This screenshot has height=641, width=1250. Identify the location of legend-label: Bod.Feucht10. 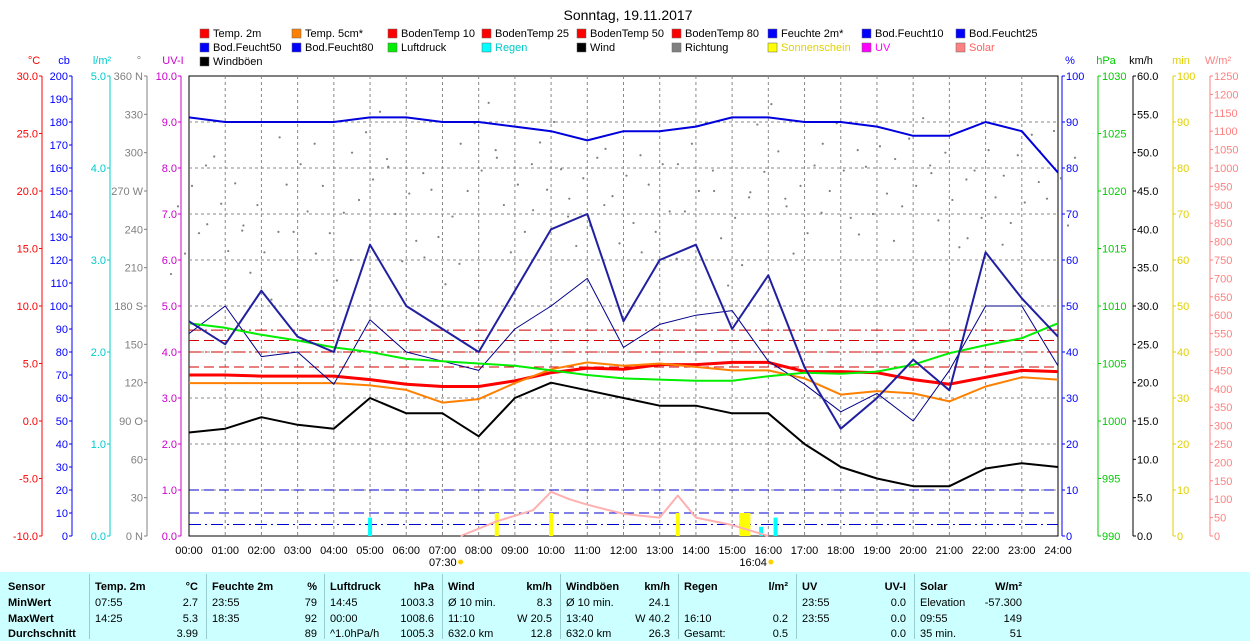
(909, 34).